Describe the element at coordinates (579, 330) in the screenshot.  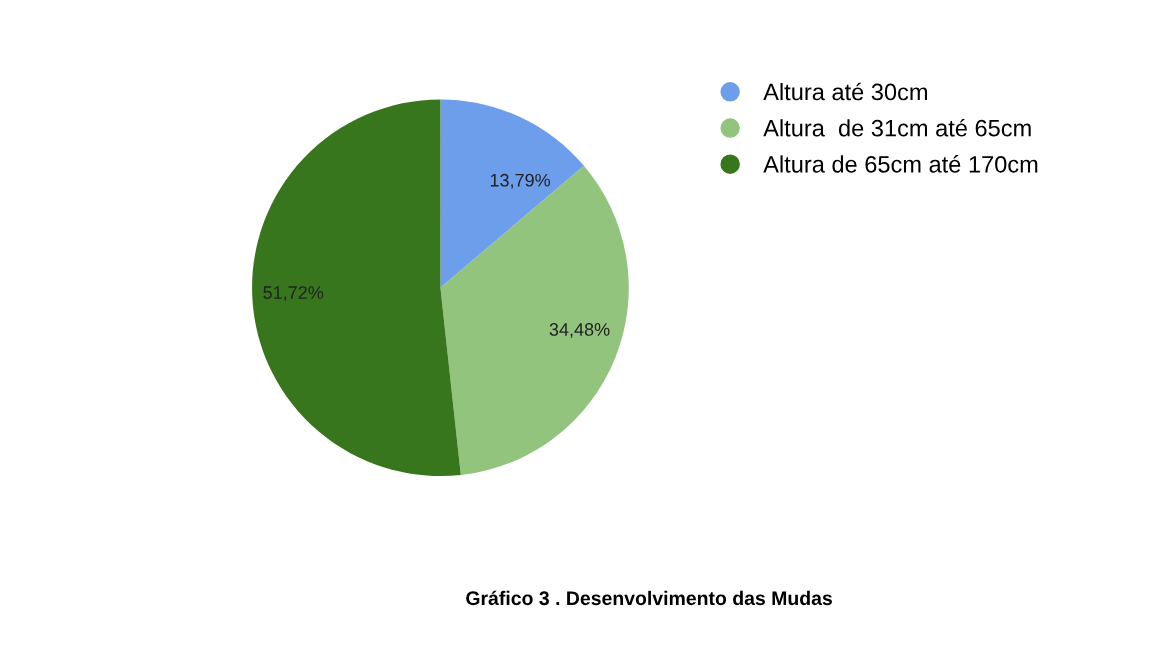
I see `data-label: 34,48%` at that location.